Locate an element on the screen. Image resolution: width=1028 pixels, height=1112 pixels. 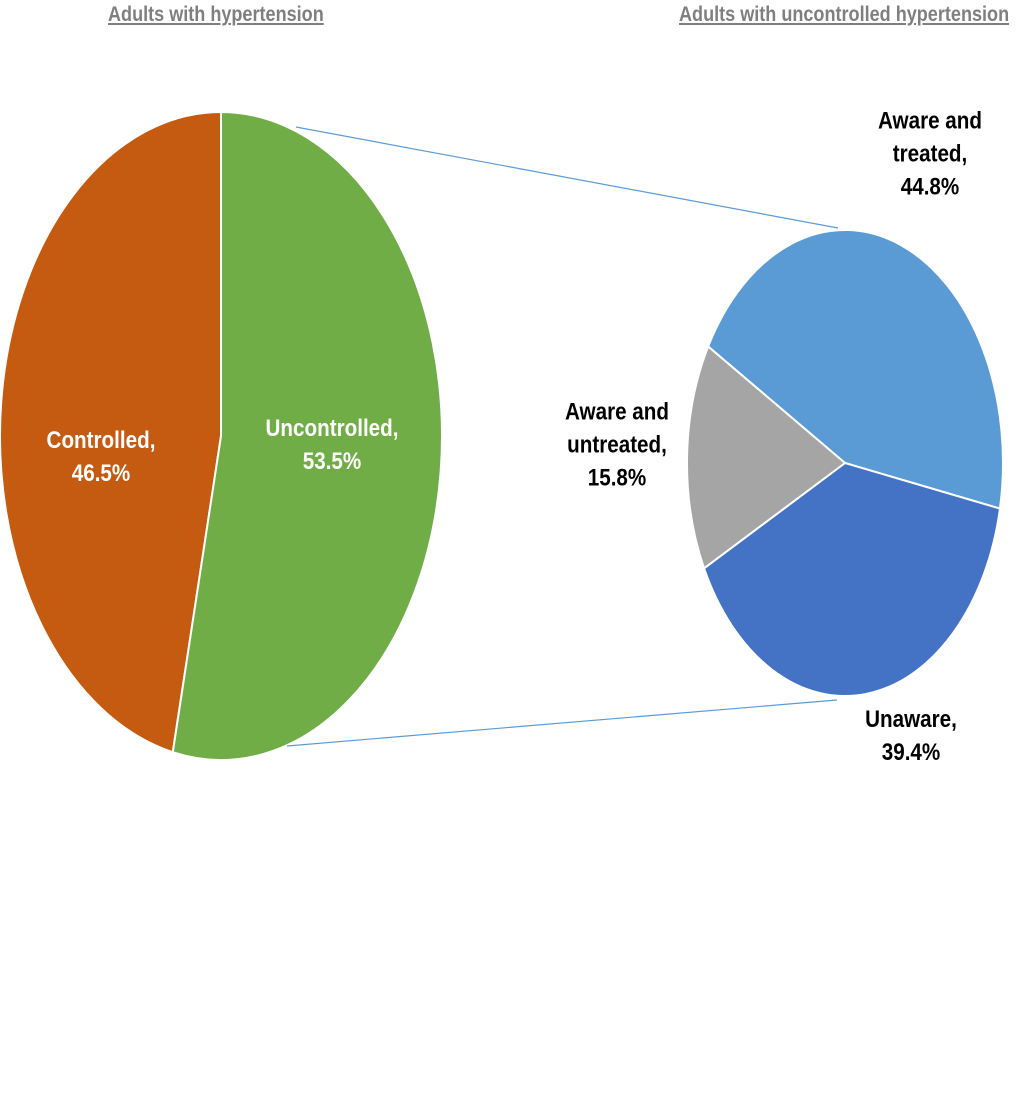
slice-label-line: Uncontrolled, is located at coordinates (332, 427).